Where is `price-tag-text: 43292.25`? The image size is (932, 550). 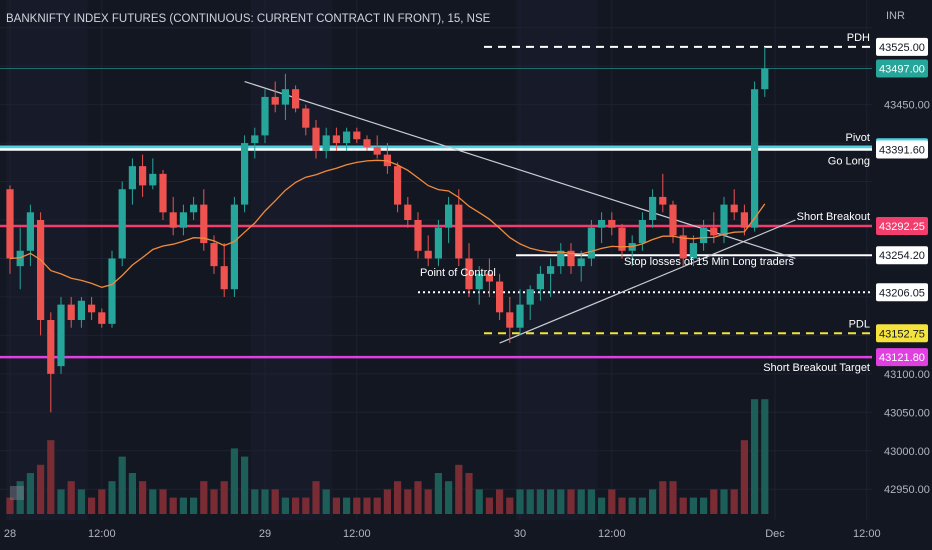 price-tag-text: 43292.25 is located at coordinates (902, 227).